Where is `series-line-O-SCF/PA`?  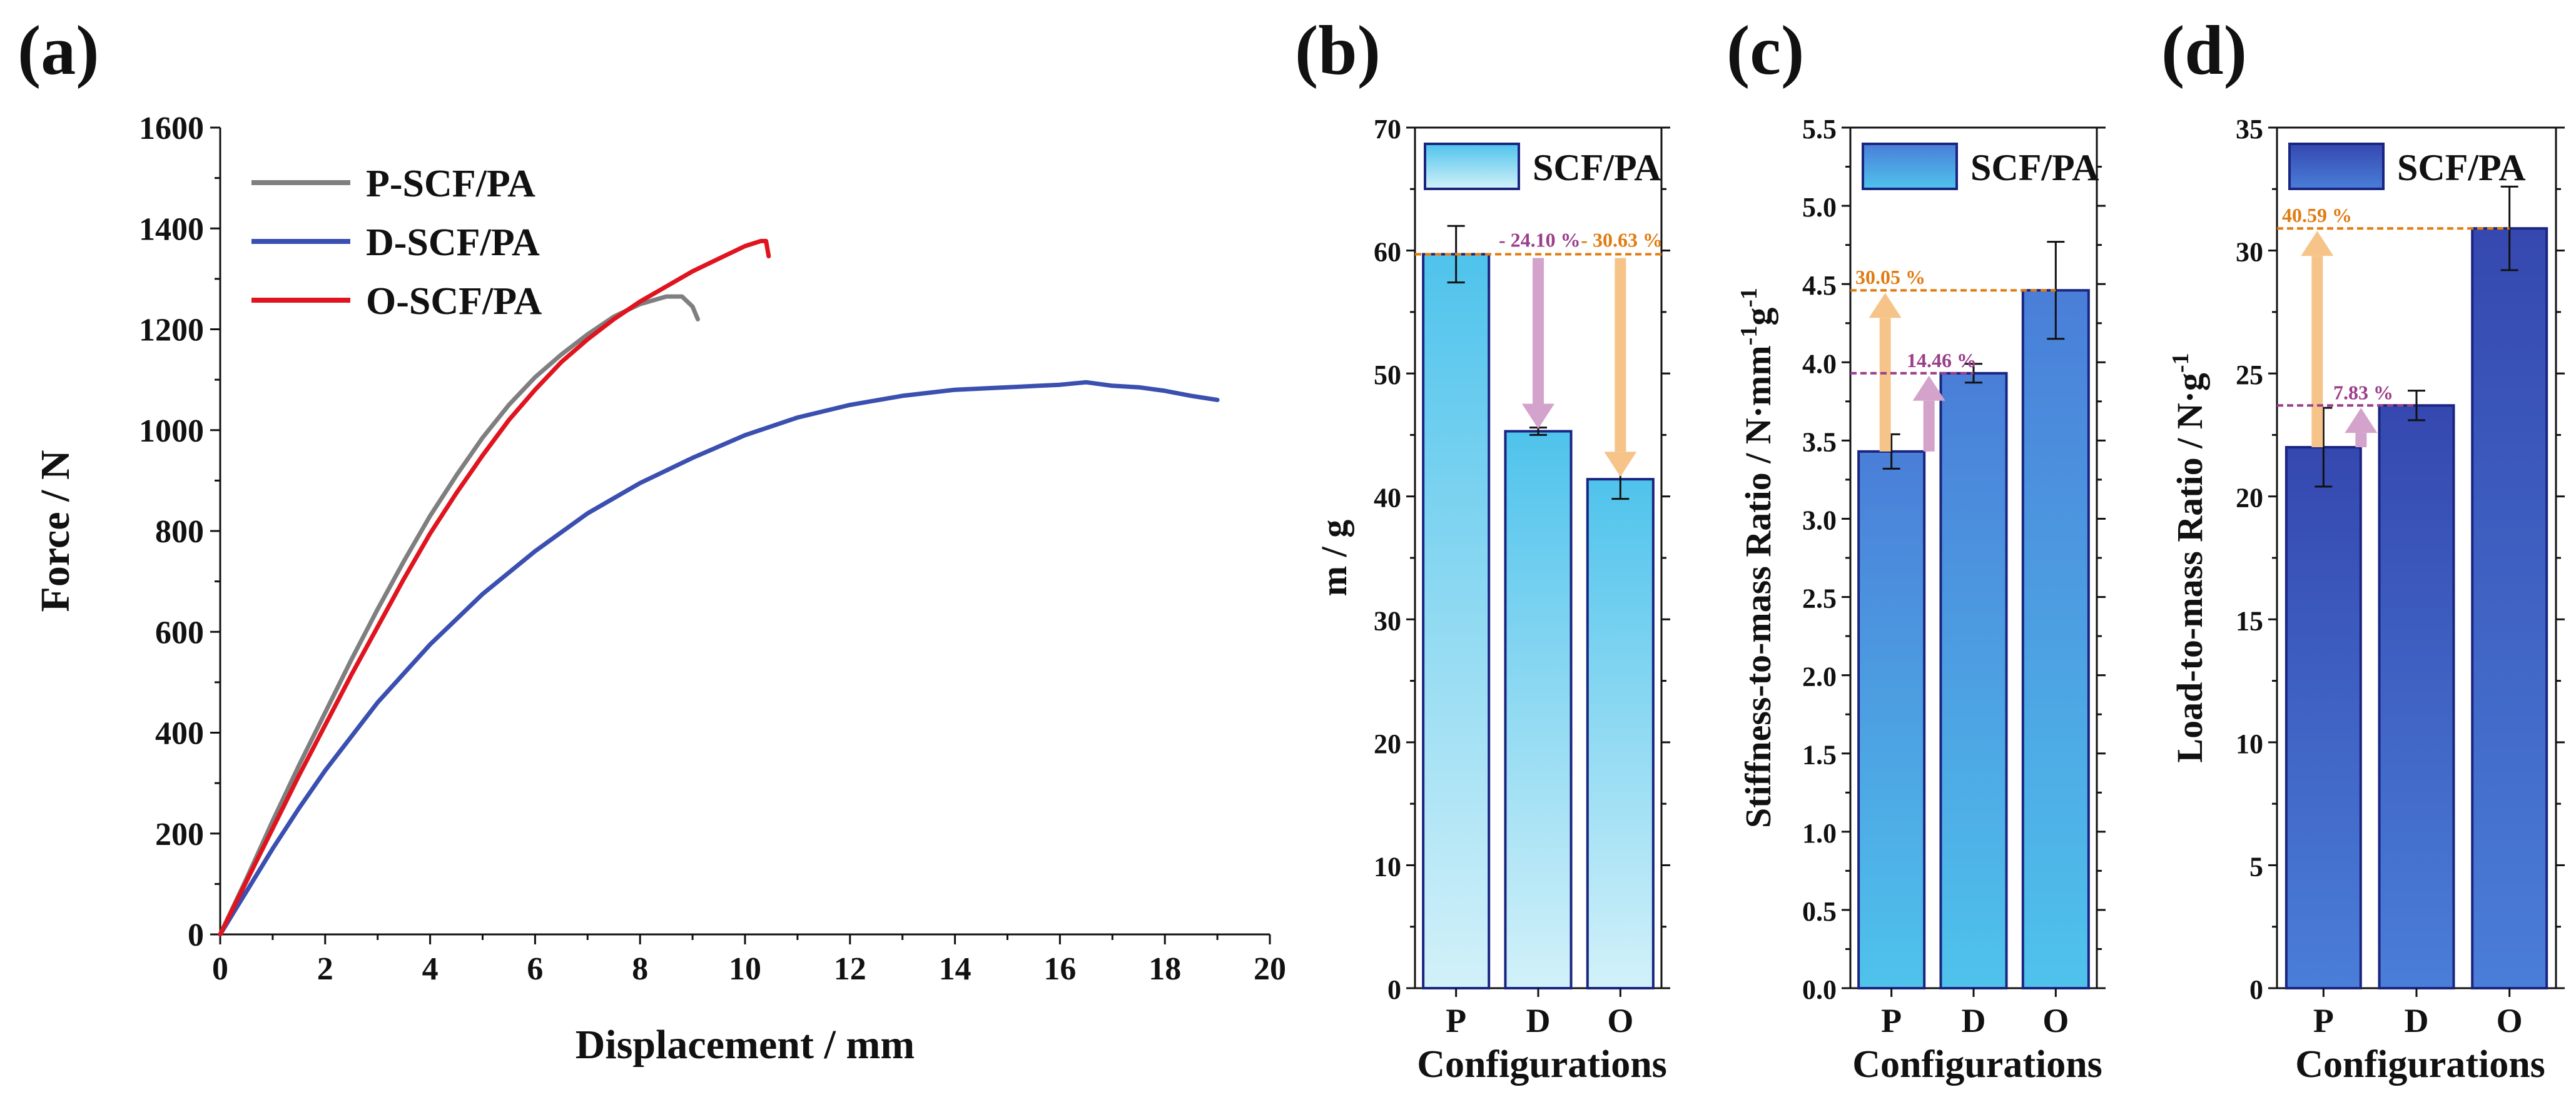
series-line-O-SCF/PA is located at coordinates (494, 587).